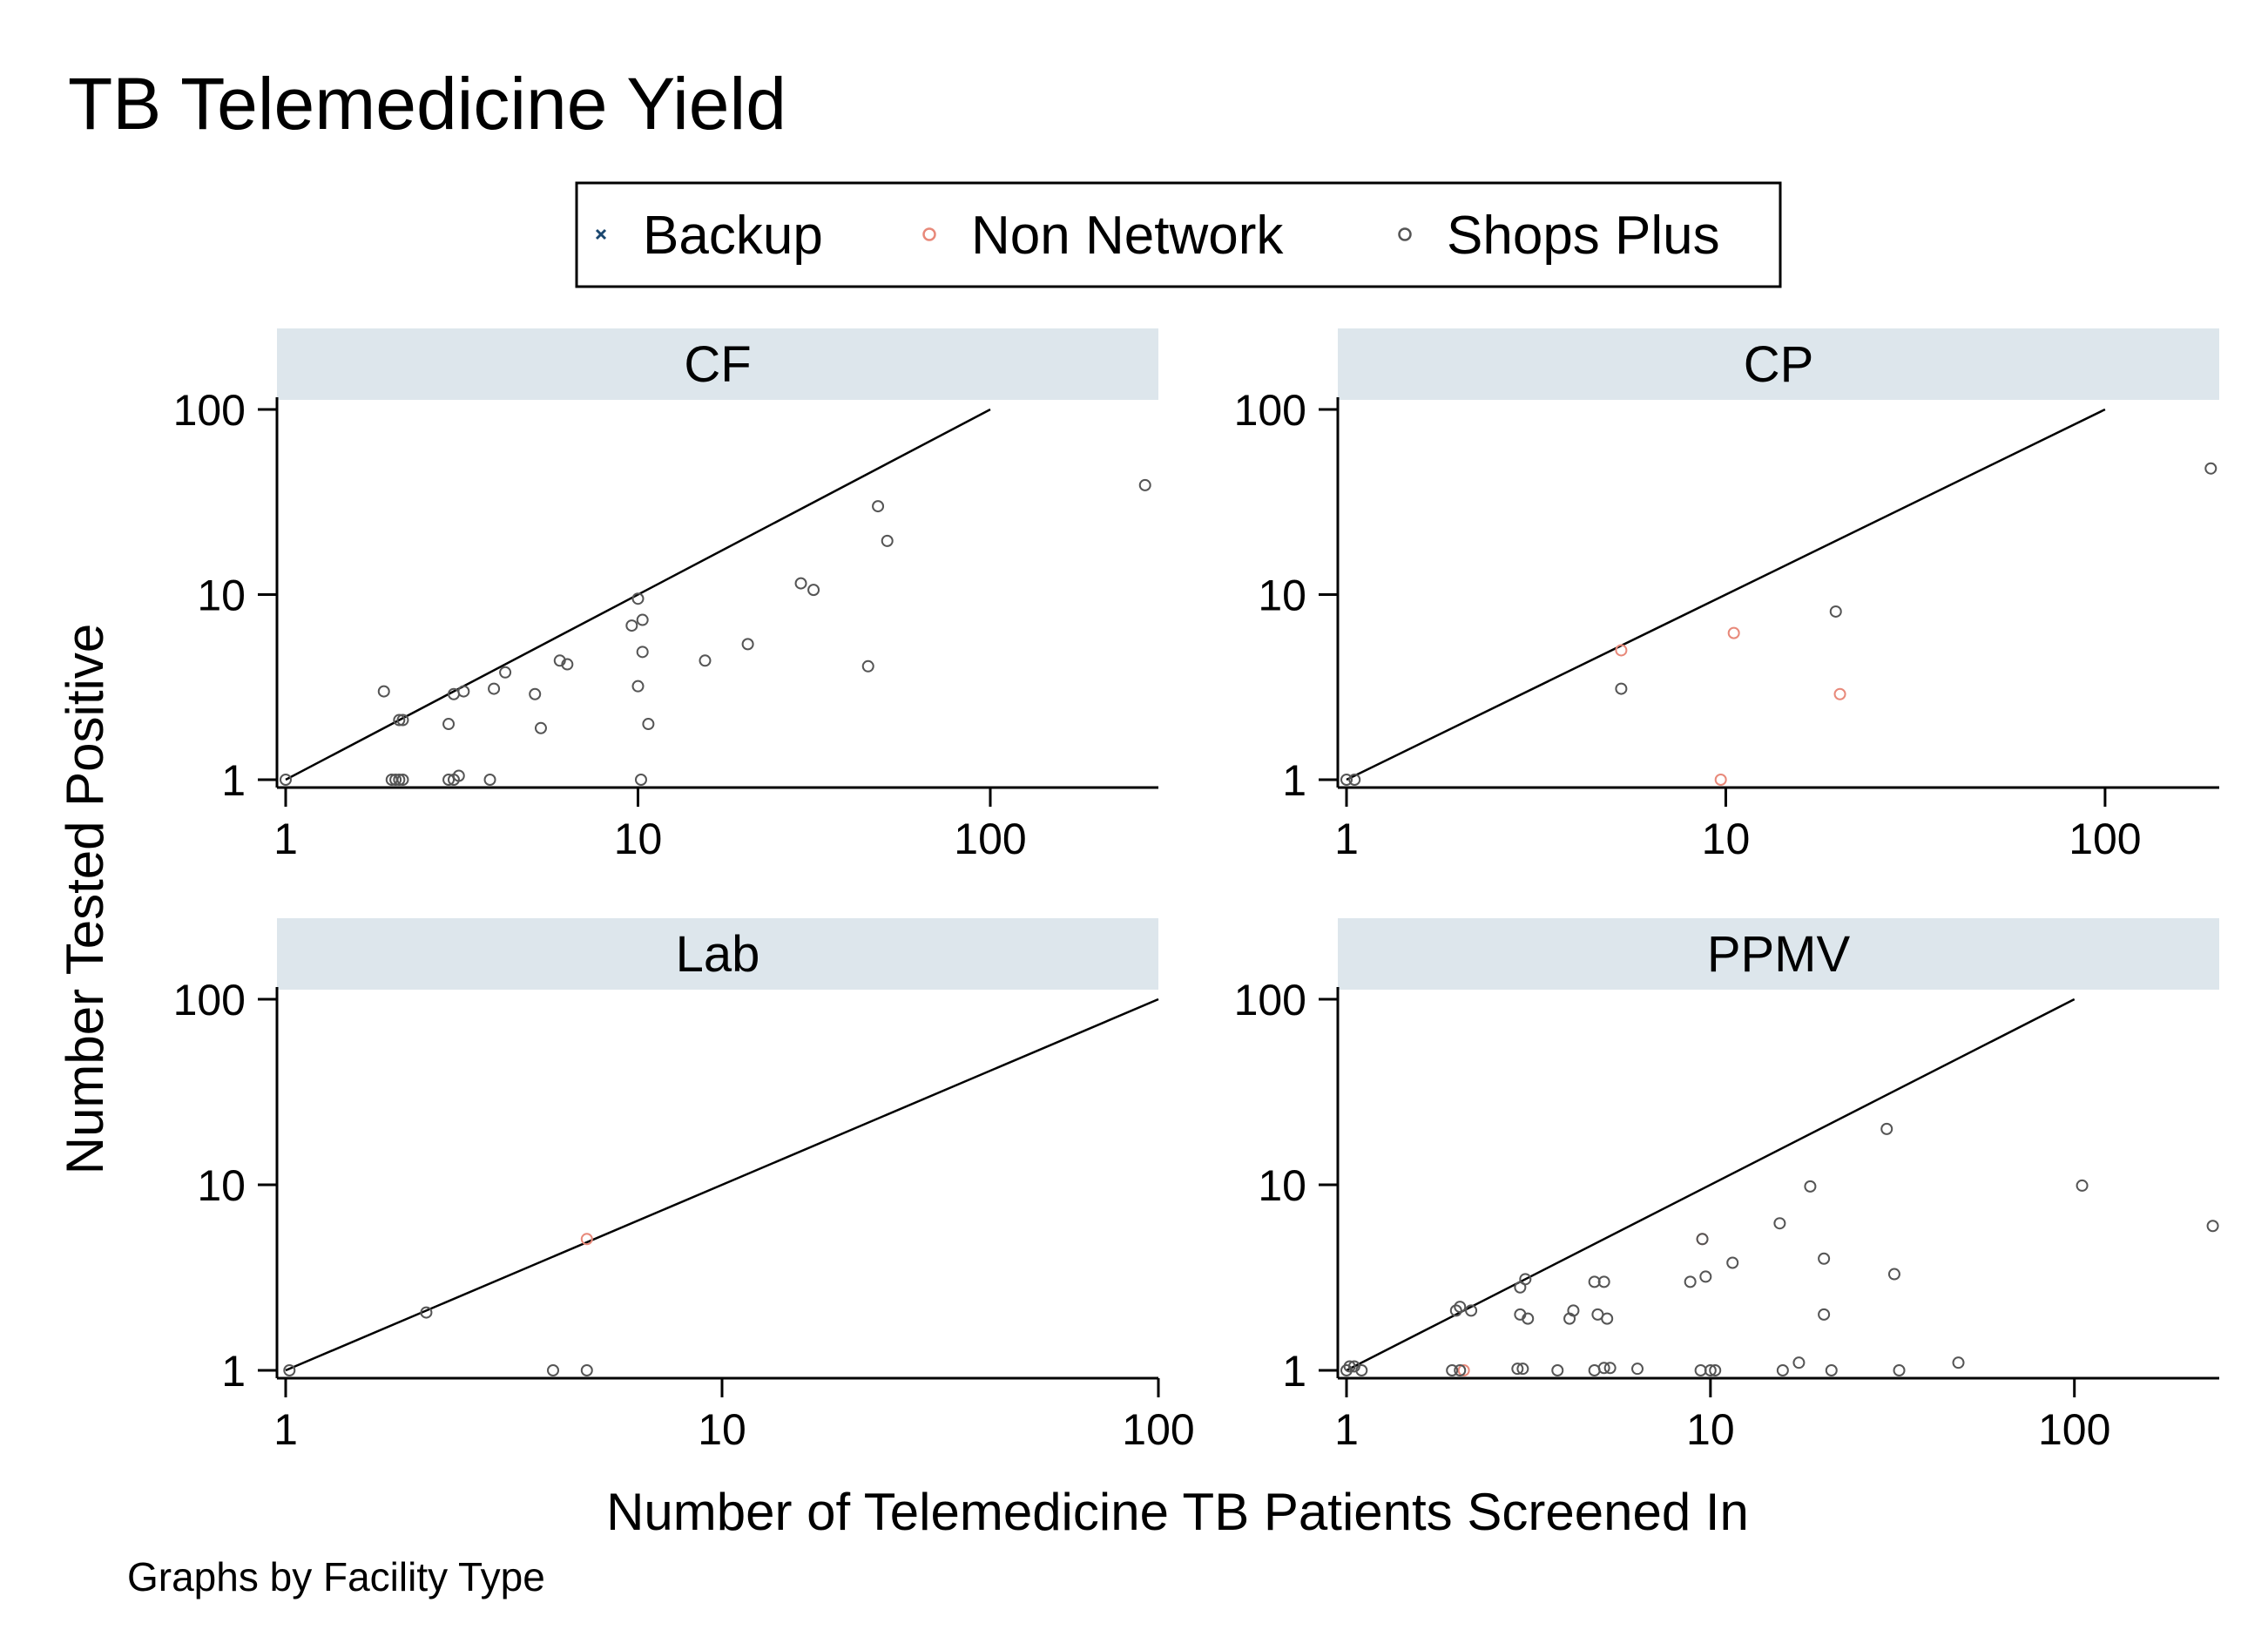  I want to click on panel-title-cp: CP, so click(1779, 364).